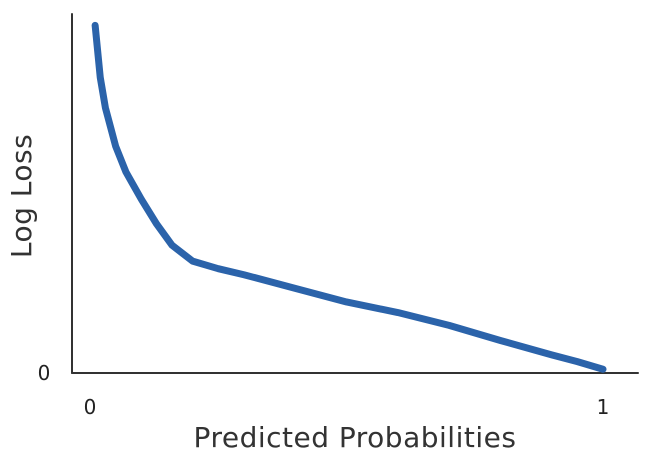 The width and height of the screenshot is (653, 465). What do you see at coordinates (90, 407) in the screenshot?
I see `x-tick-label: 0` at bounding box center [90, 407].